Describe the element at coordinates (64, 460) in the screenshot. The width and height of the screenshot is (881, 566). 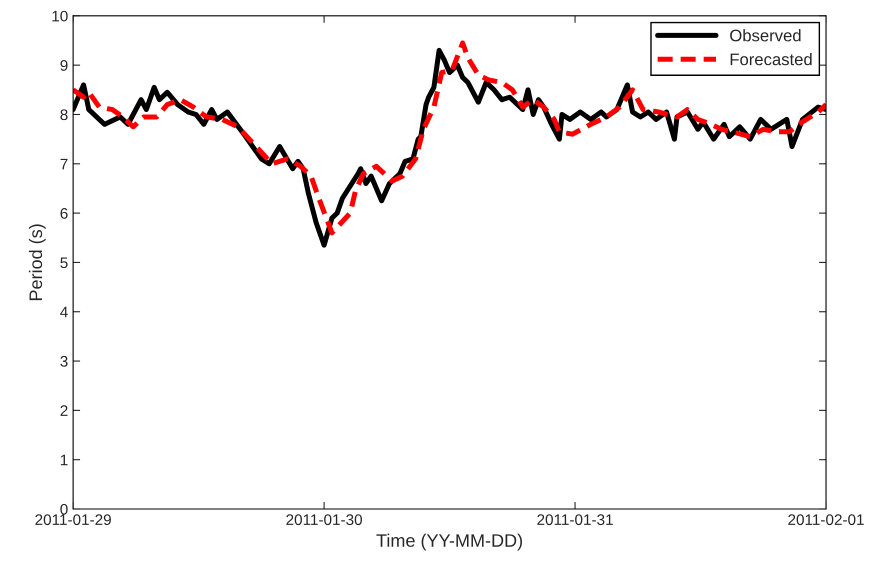
I see `y-tick-label: 1` at that location.